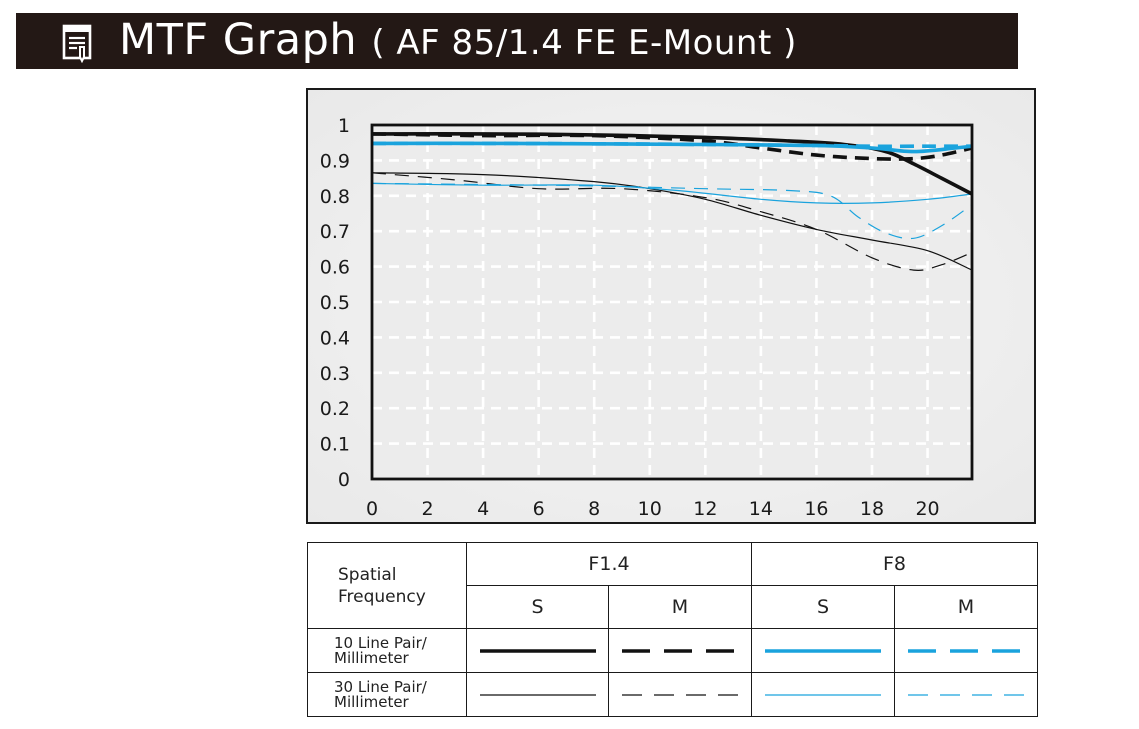  Describe the element at coordinates (335, 303) in the screenshot. I see `y-tick-label: 0.5` at that location.